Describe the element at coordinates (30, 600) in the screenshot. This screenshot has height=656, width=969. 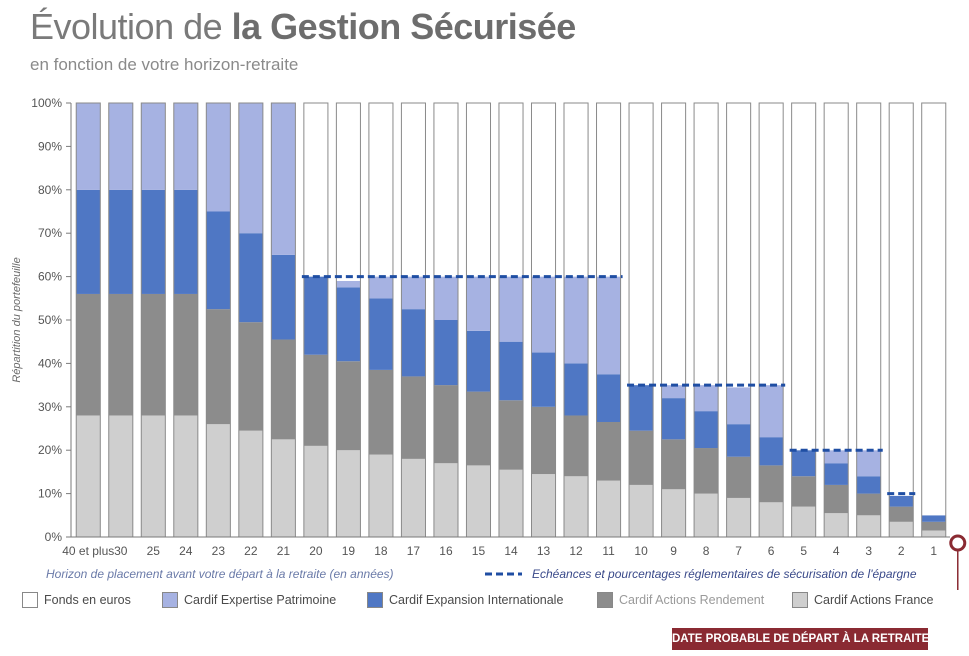
I see `legend-swatch-fonds-euros` at that location.